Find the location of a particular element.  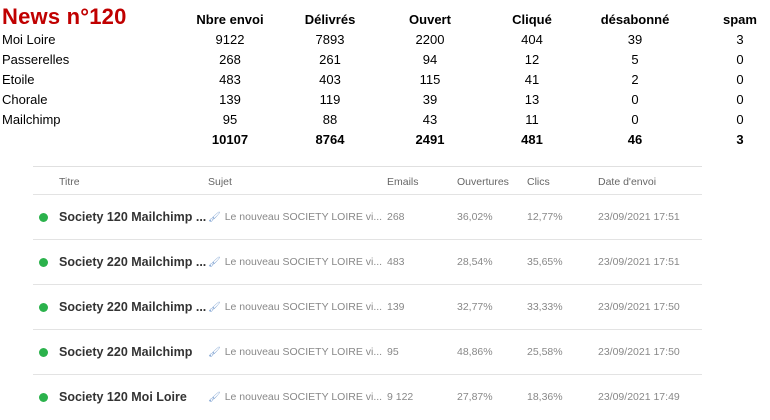

row-sent: 139 is located at coordinates (230, 99).